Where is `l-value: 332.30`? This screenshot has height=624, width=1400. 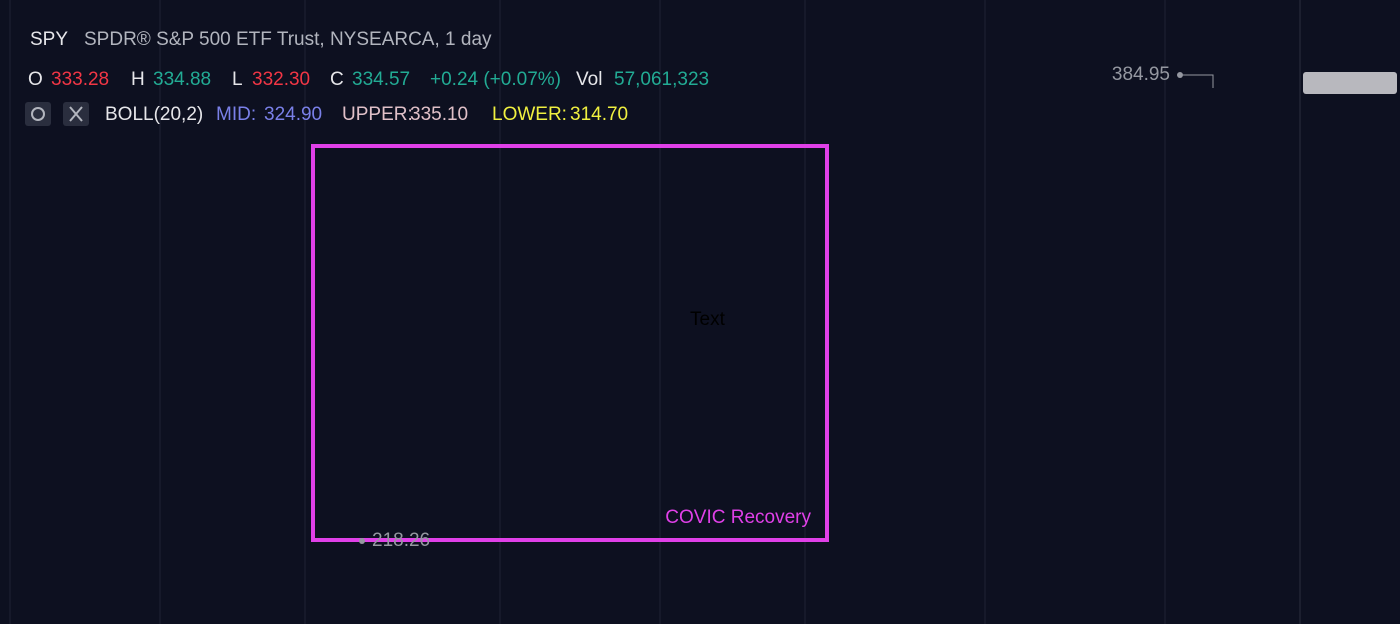 l-value: 332.30 is located at coordinates (281, 79).